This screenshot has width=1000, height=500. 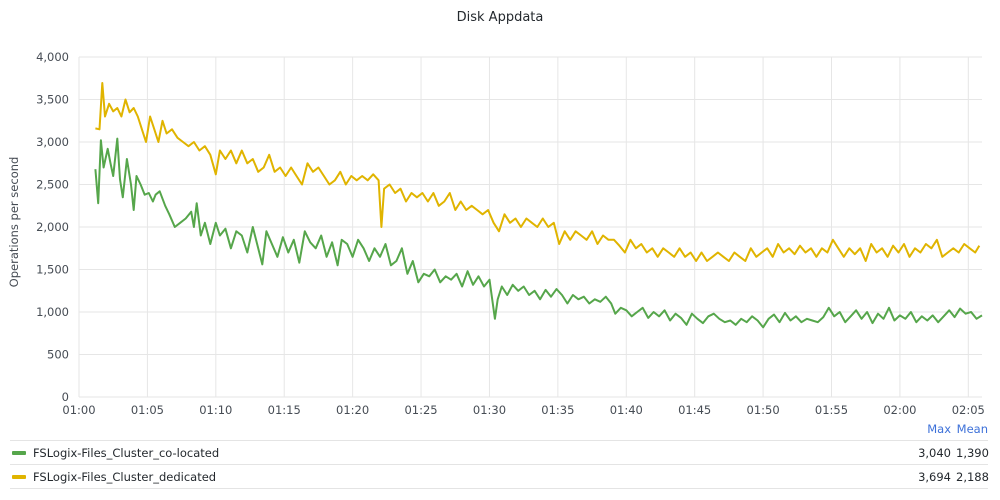 I want to click on legend-swatch-green, so click(x=19, y=452).